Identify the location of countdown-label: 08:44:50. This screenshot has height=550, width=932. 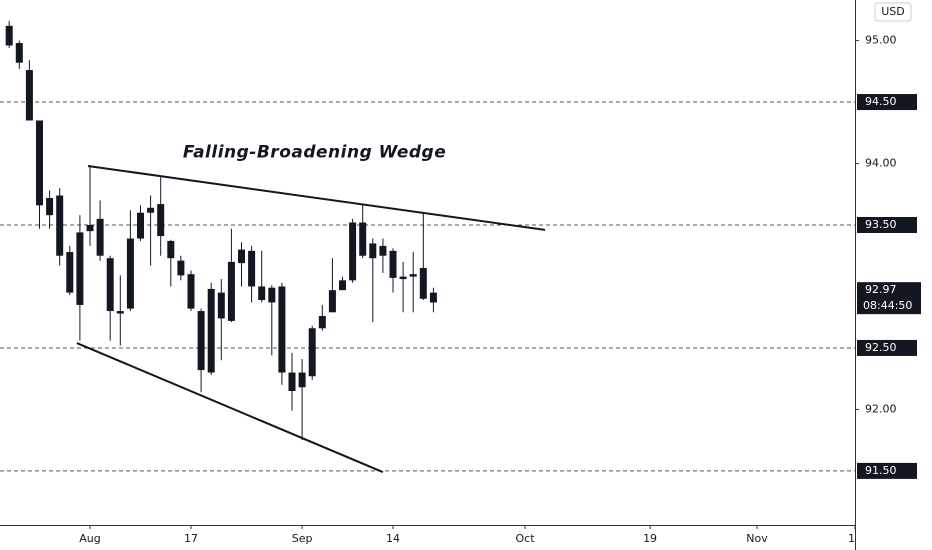
(887, 305).